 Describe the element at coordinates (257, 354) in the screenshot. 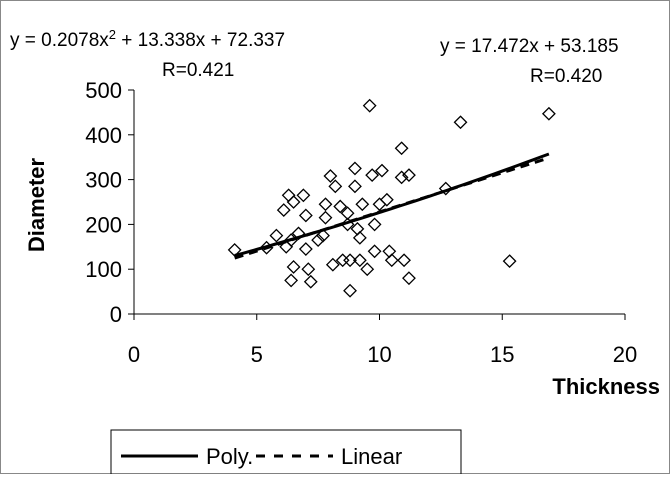

I see `x-tick-label: 5` at that location.